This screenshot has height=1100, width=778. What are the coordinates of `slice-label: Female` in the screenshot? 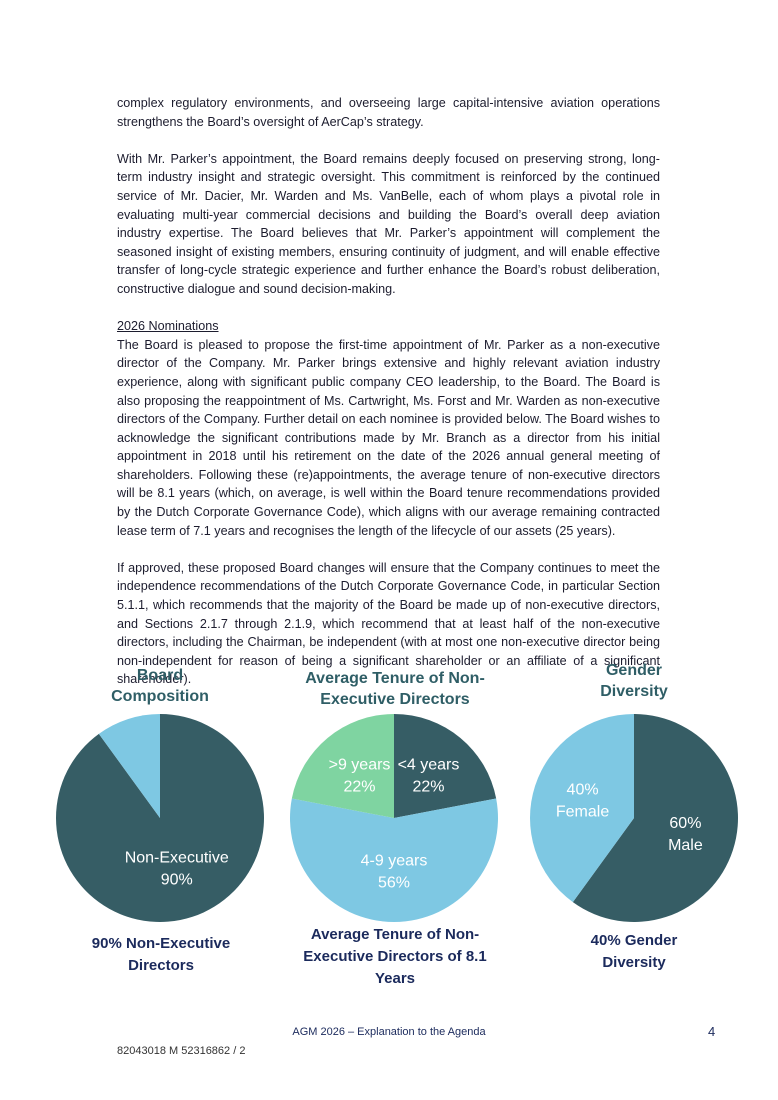 It's located at (582, 812).